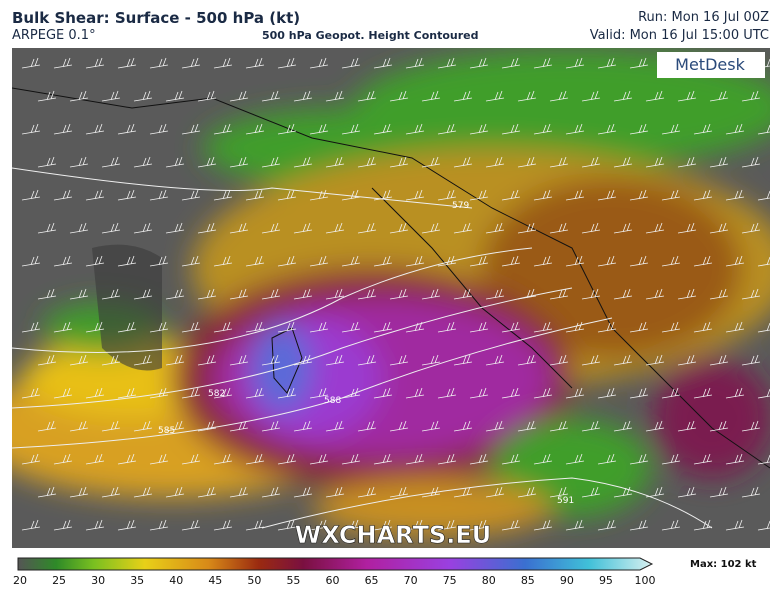 The height and width of the screenshot is (600, 781). Describe the element at coordinates (489, 580) in the screenshot. I see `colorbar-tick-label: 80` at that location.